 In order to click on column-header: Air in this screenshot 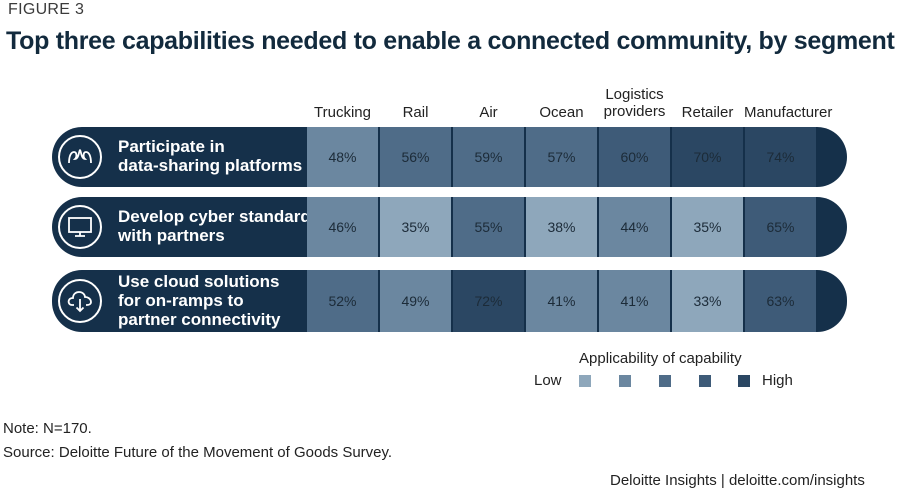, I will do `click(488, 112)`.